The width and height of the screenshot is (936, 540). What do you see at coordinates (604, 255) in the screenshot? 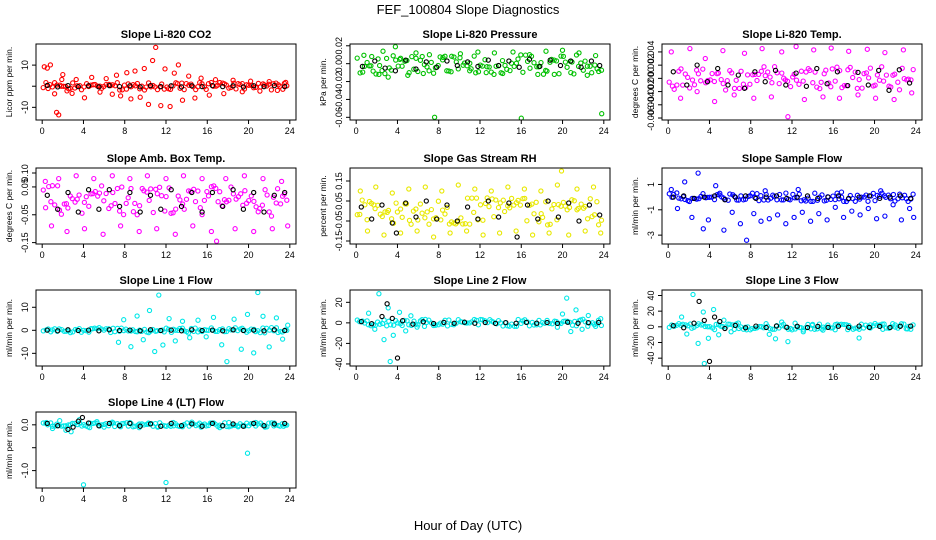
I see `x-tick-label: 24` at bounding box center [604, 255].